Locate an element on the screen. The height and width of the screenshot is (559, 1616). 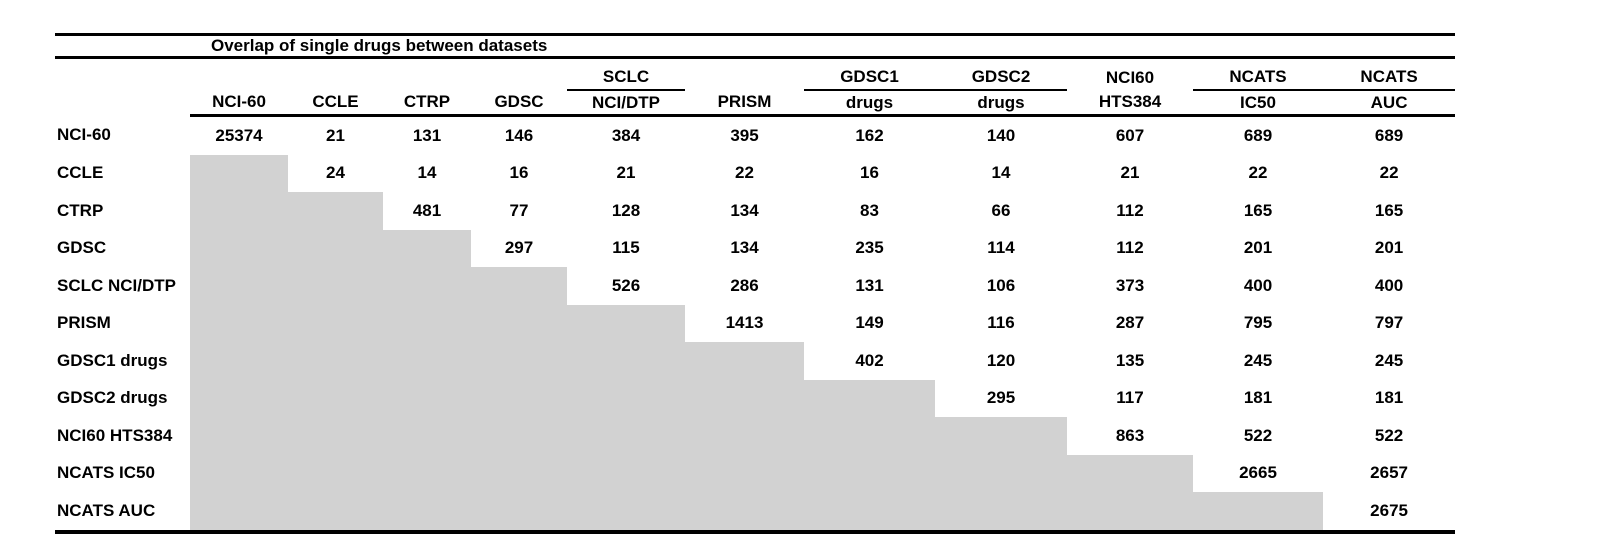
column-header: NCI/DTP is located at coordinates (626, 103).